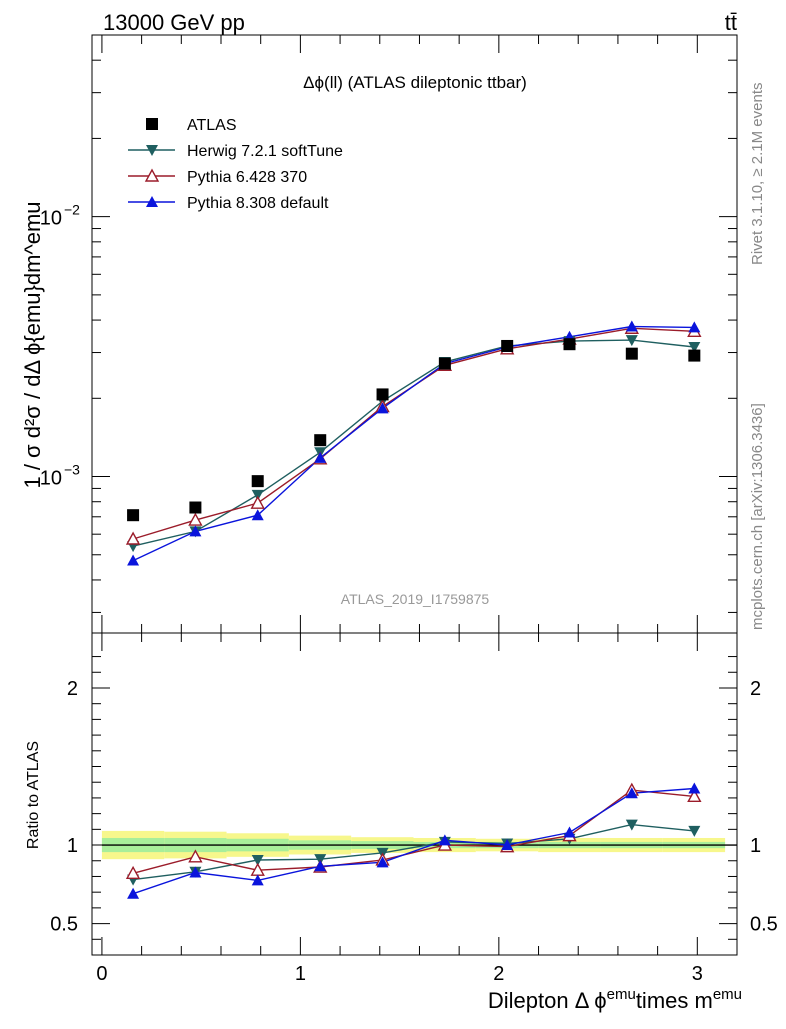 The image size is (786, 1029). I want to click on ratio-y-tick-label: 1, so click(72, 846).